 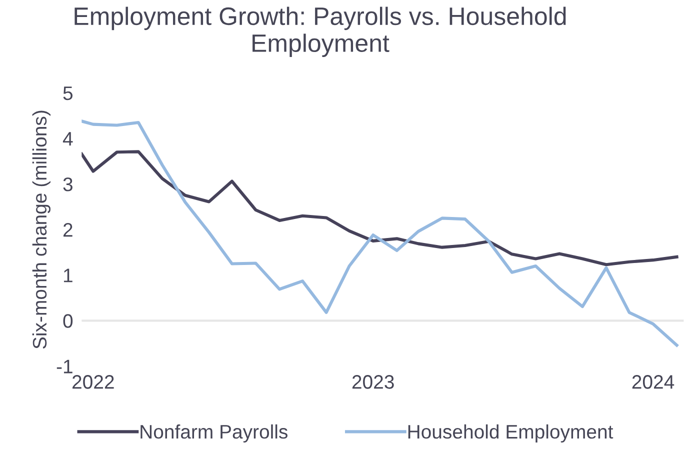 I want to click on y-tick-label: 1, so click(x=68, y=275).